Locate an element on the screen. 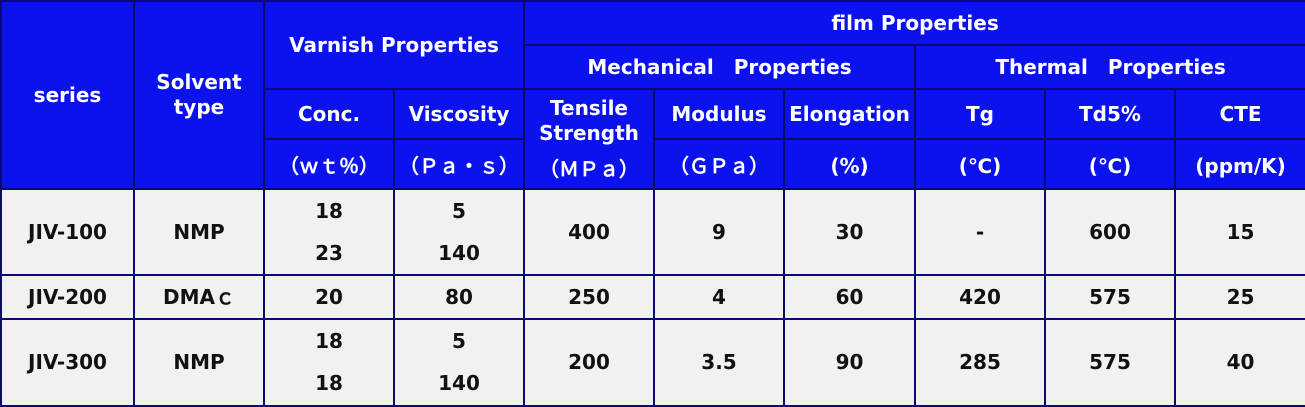 This screenshot has height=407, width=1305. header-elongation-unit: (%) is located at coordinates (849, 164).